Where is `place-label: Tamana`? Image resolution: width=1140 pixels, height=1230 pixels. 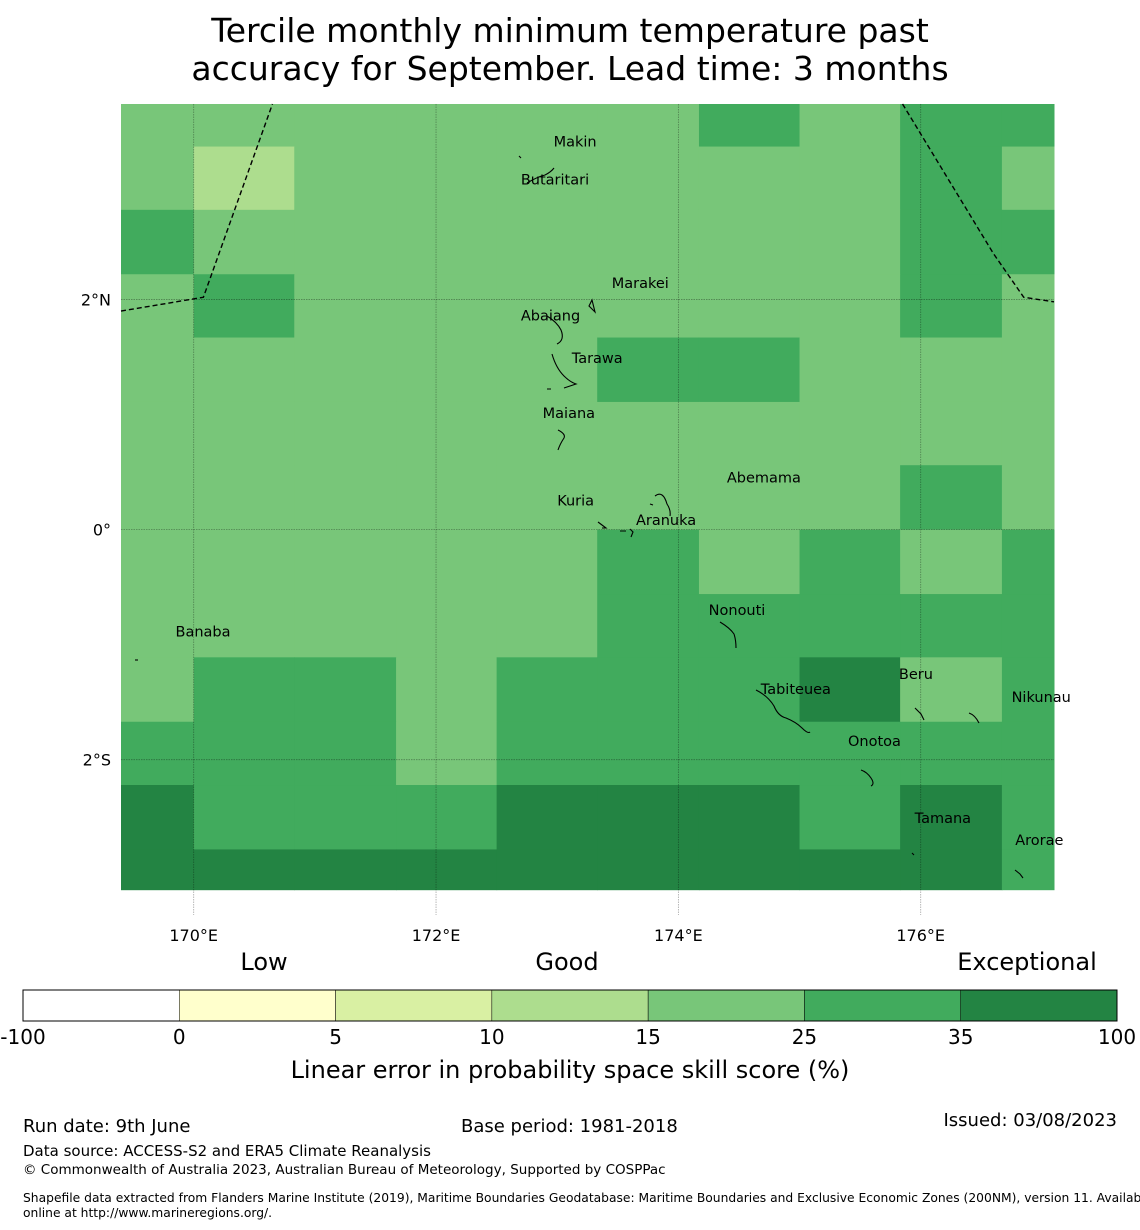
place-label: Tamana is located at coordinates (942, 819).